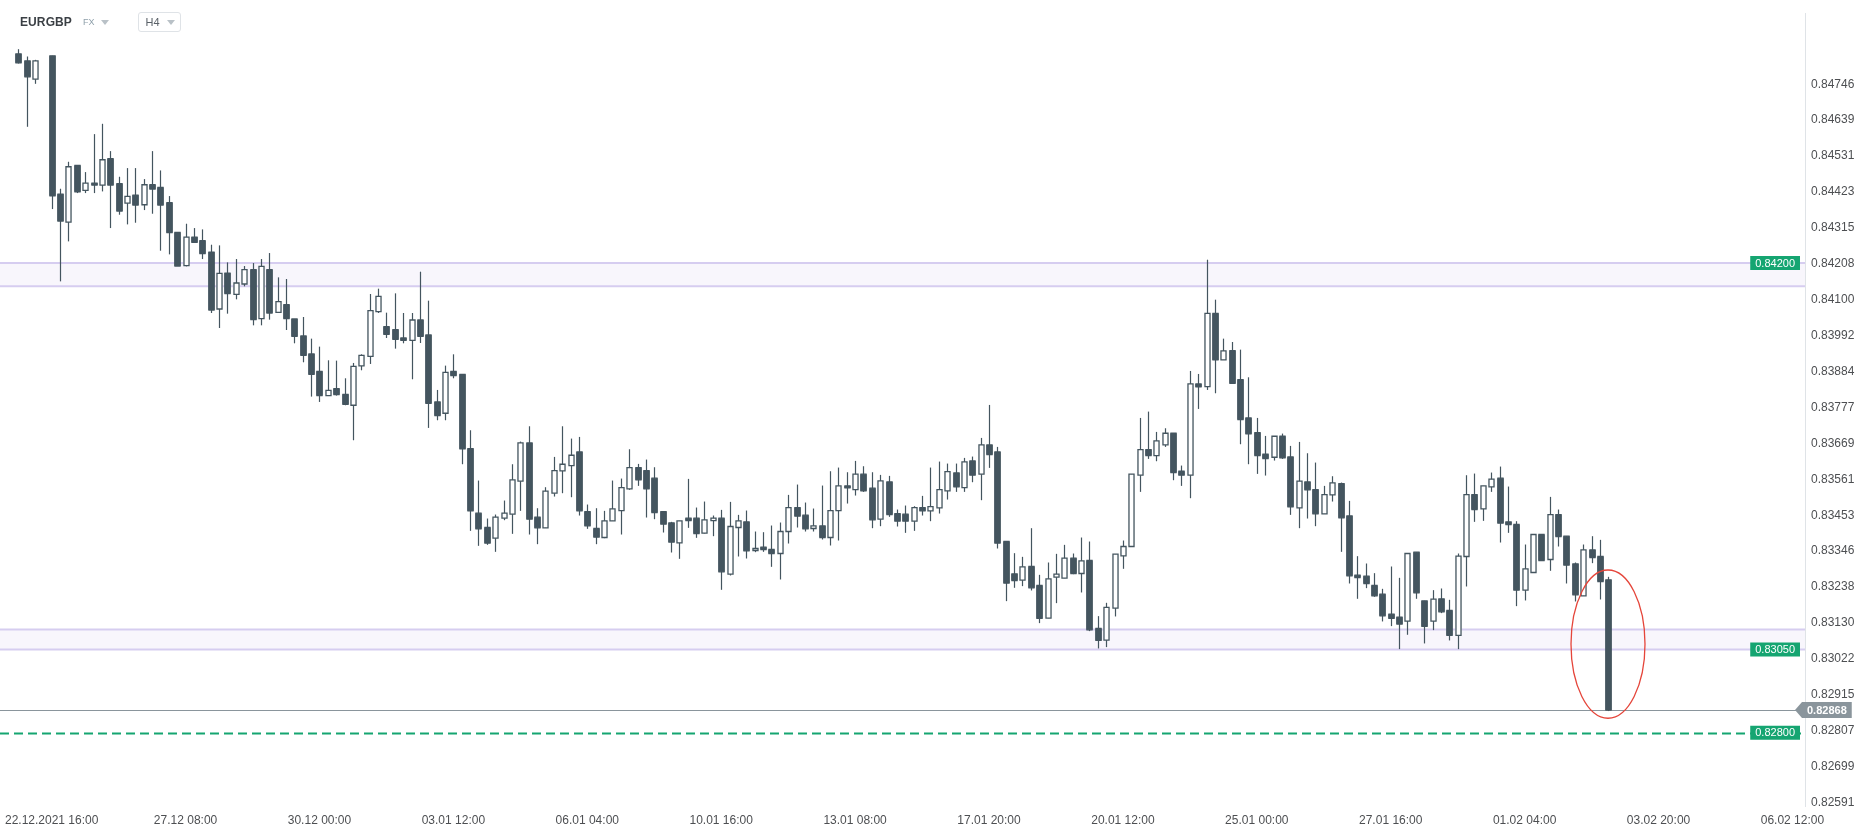 This screenshot has height=832, width=1866. What do you see at coordinates (1833, 298) in the screenshot?
I see `y-tick-label: 0.84100` at bounding box center [1833, 298].